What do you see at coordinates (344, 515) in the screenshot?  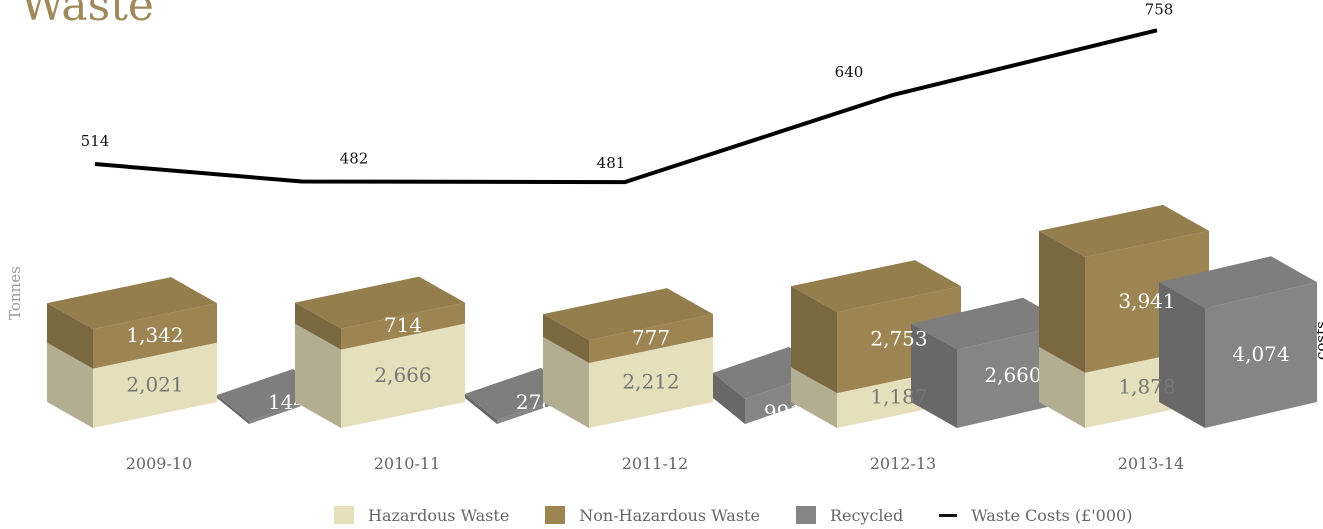 I see `legend-swatch-hazardous` at bounding box center [344, 515].